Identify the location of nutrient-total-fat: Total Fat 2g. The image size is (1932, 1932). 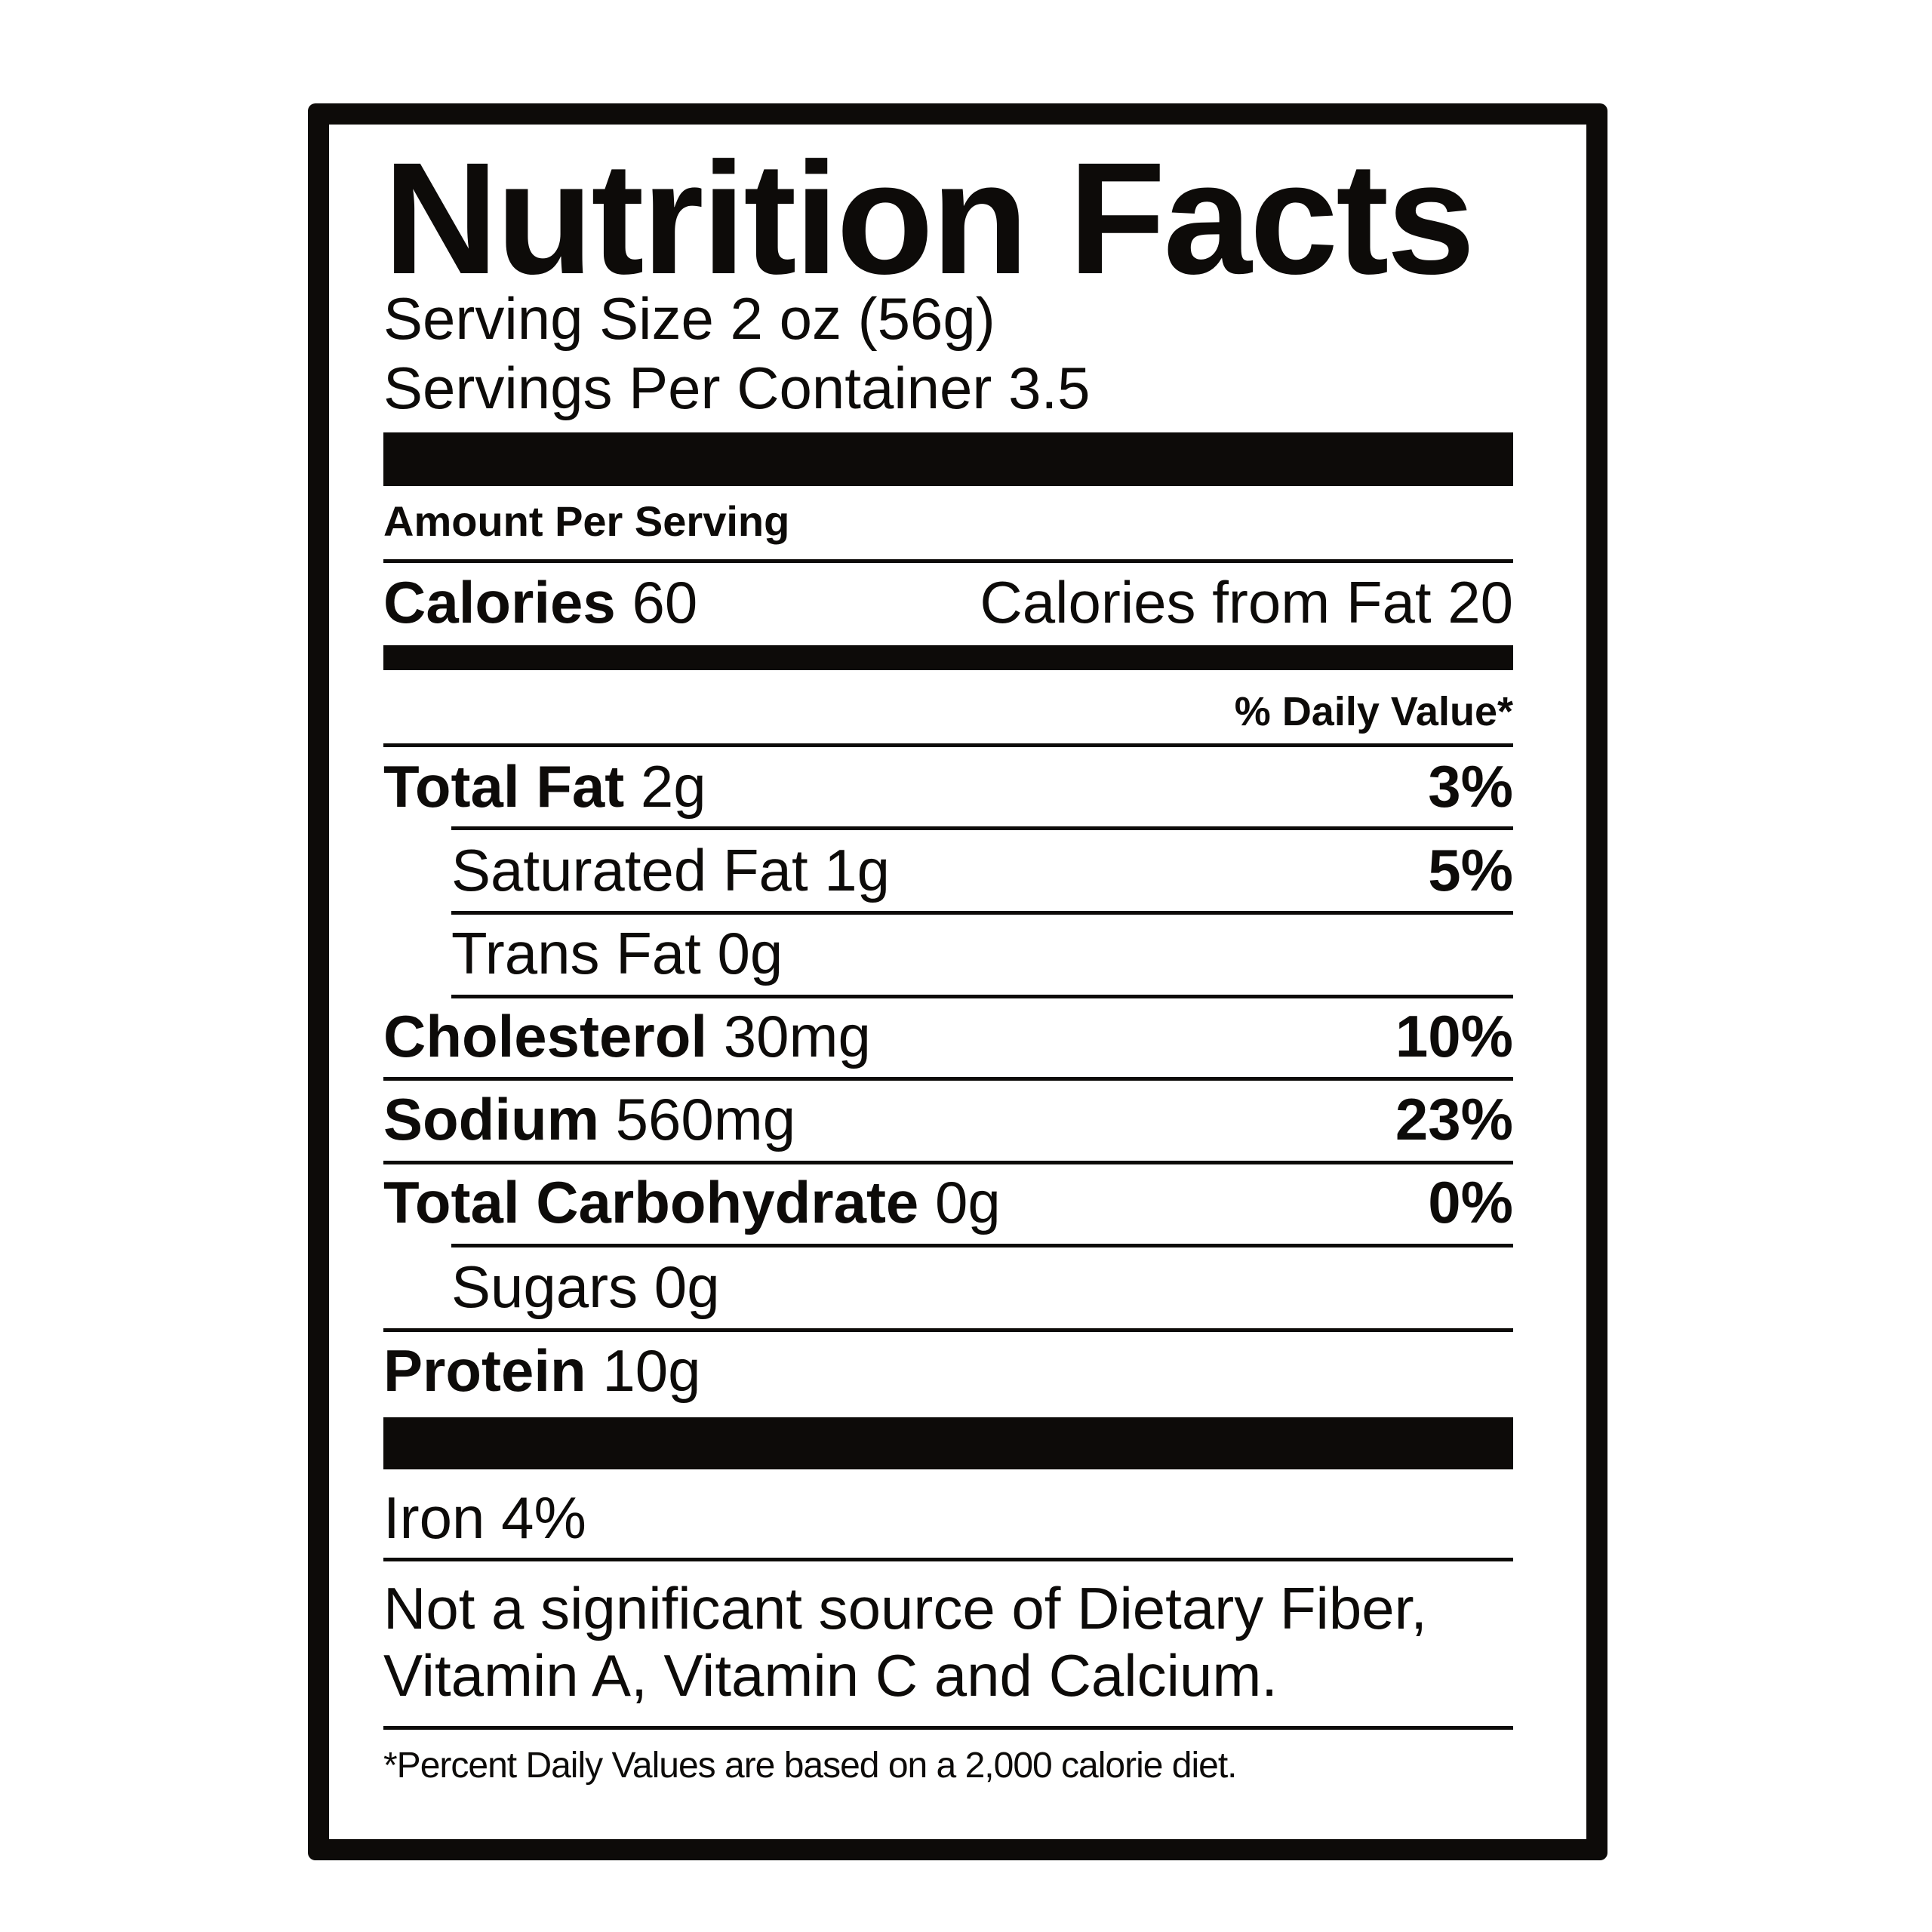
(544, 786).